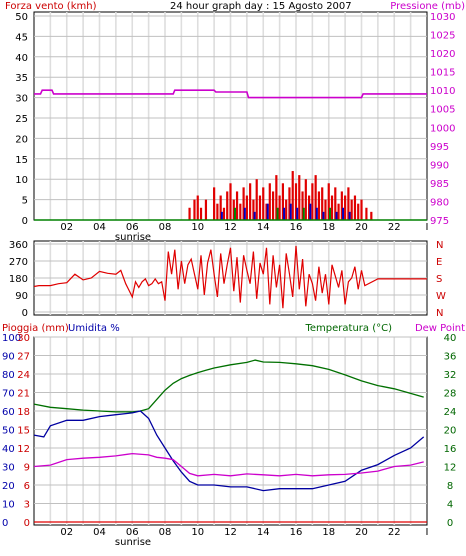 Image resolution: width=466 pixels, height=556 pixels. Describe the element at coordinates (450, 449) in the screenshot. I see `temperature-tick-label: 16` at that location.